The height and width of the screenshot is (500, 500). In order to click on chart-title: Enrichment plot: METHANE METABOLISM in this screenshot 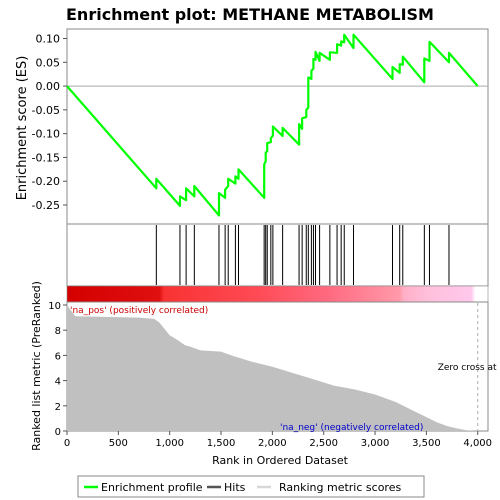, I will do `click(250, 14)`.